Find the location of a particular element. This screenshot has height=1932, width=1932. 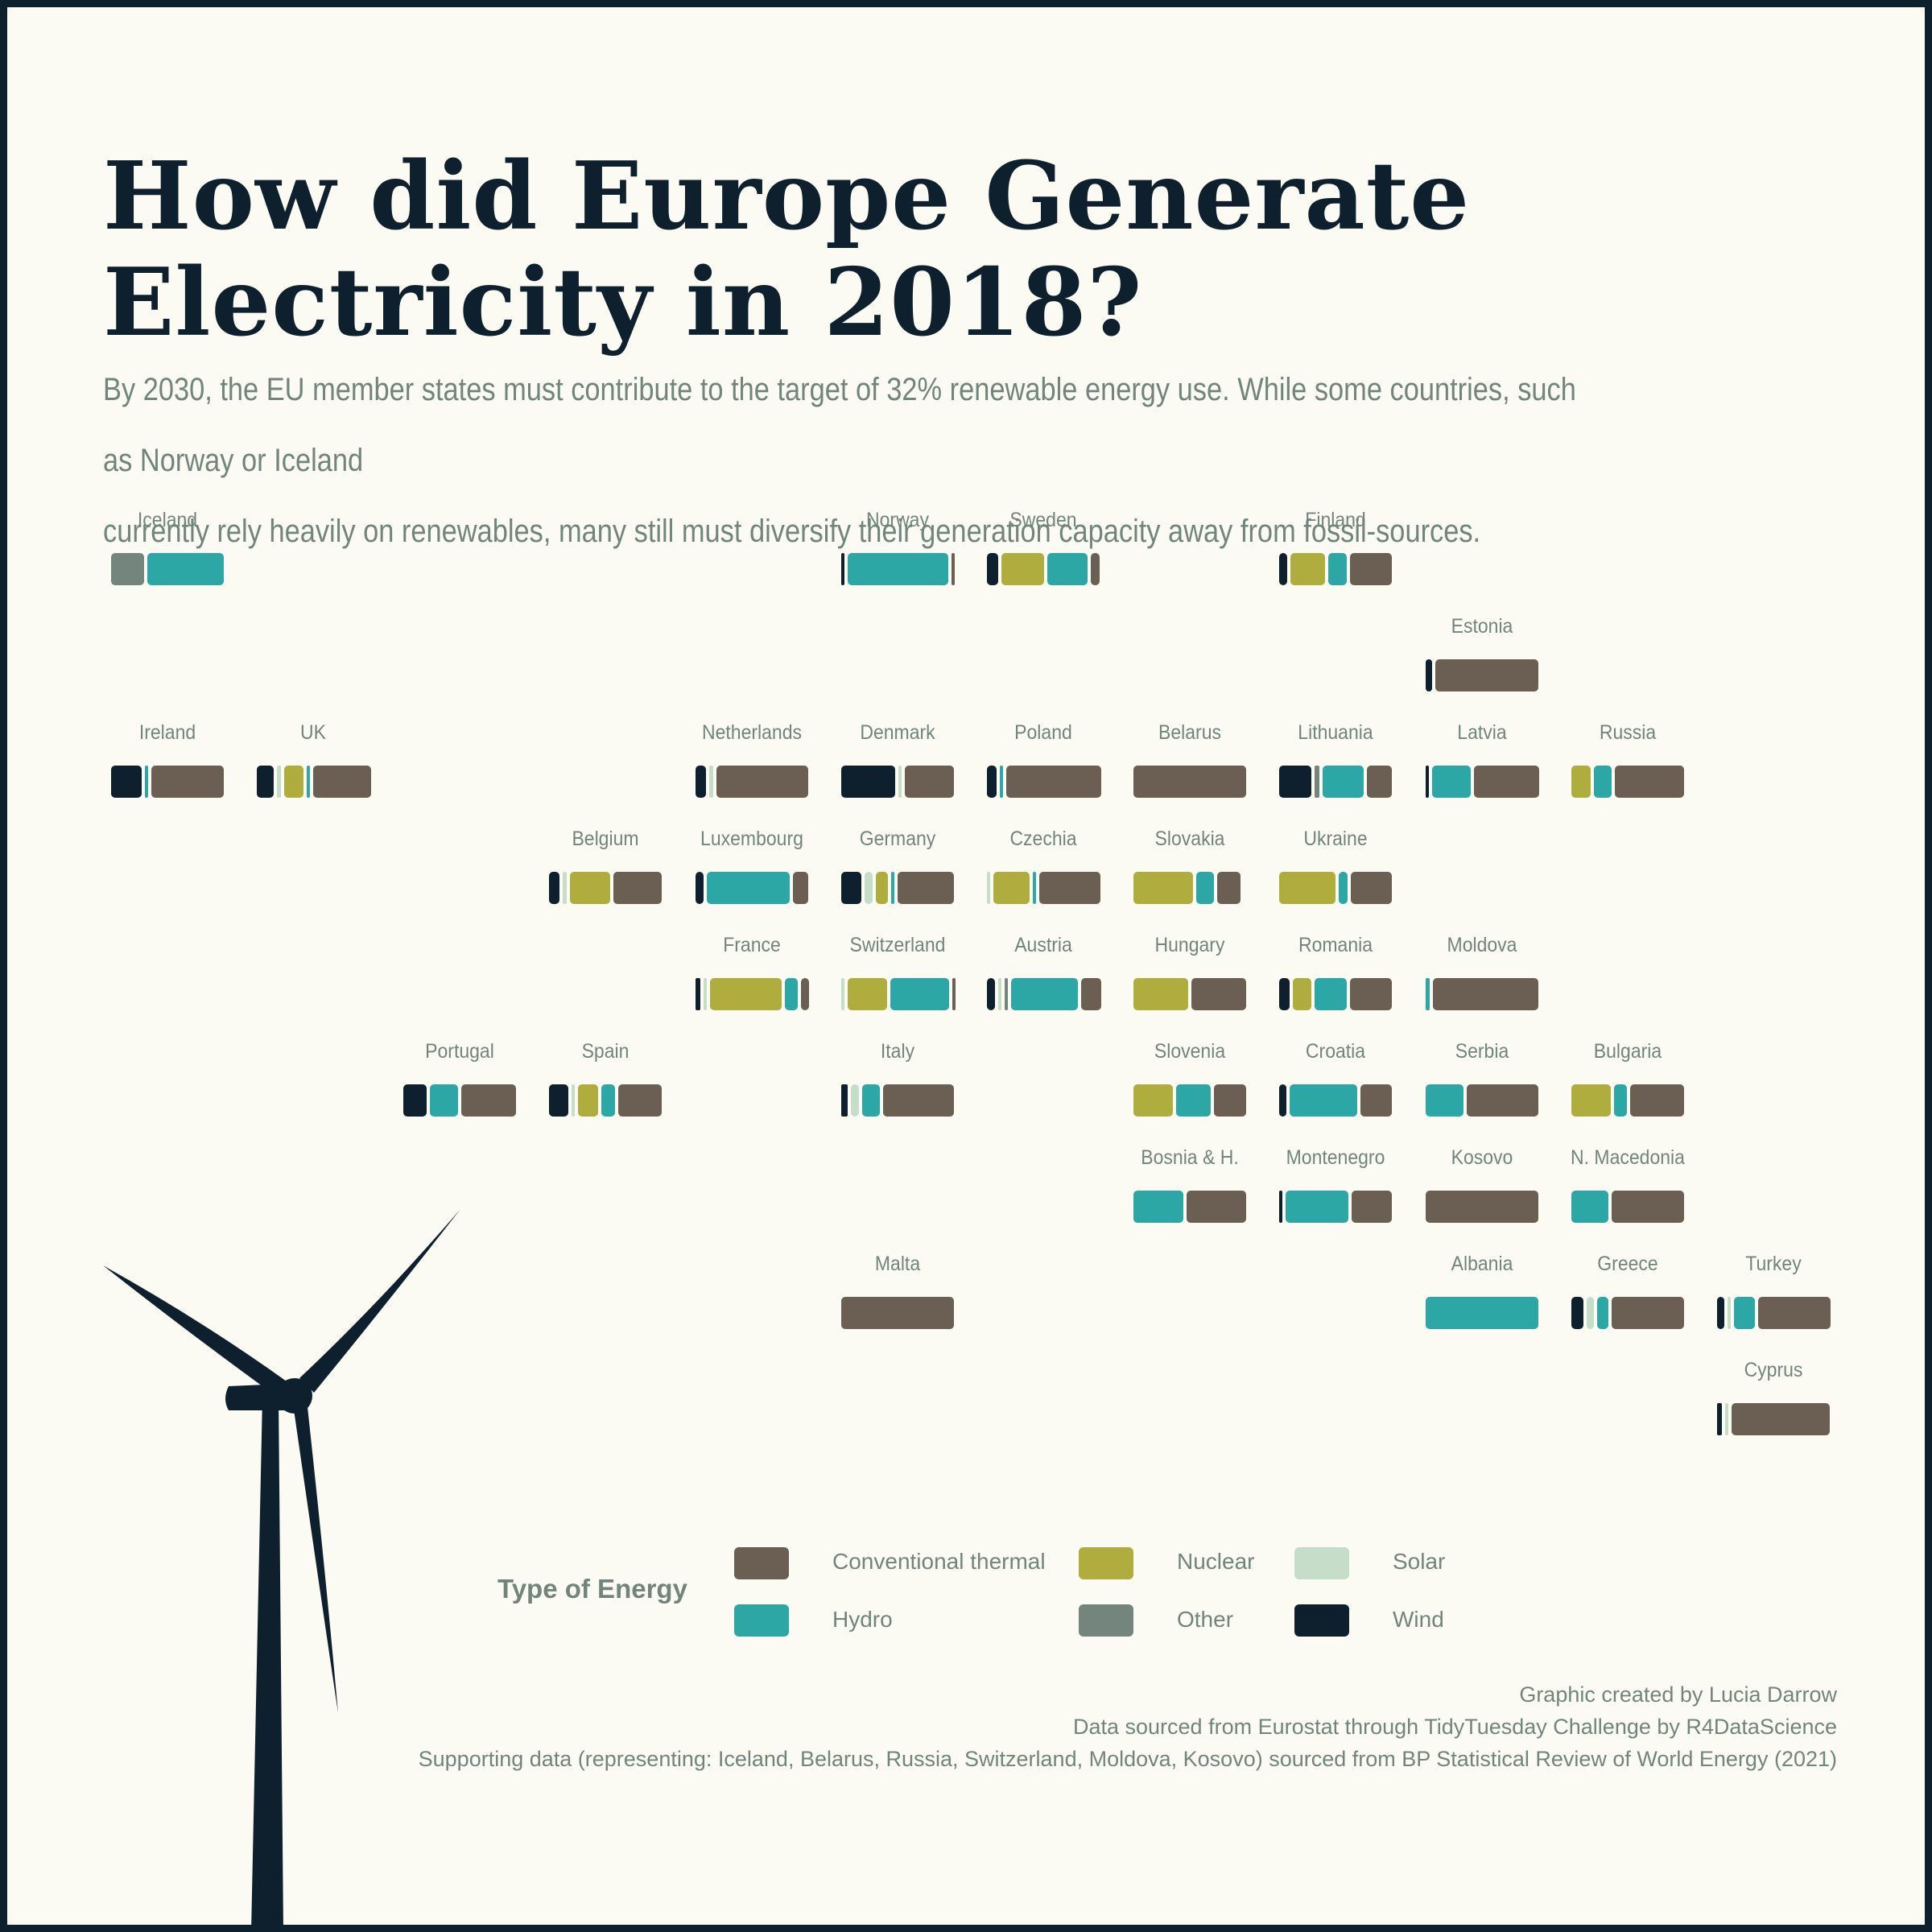

country-label: Latvia is located at coordinates (1481, 732).